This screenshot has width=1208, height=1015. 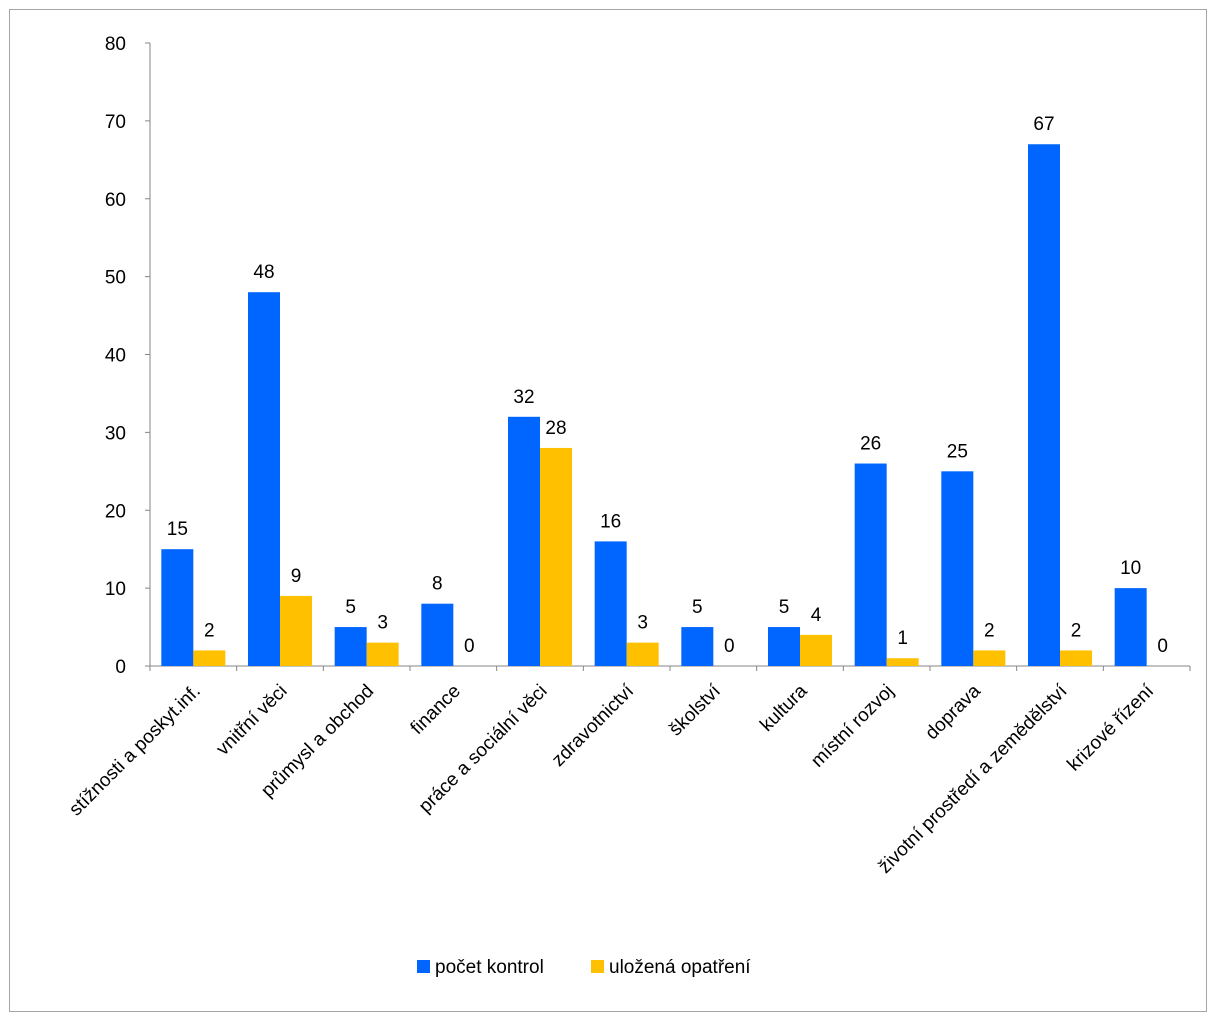 What do you see at coordinates (115, 511) in the screenshot?
I see `y-tick-label: 20` at bounding box center [115, 511].